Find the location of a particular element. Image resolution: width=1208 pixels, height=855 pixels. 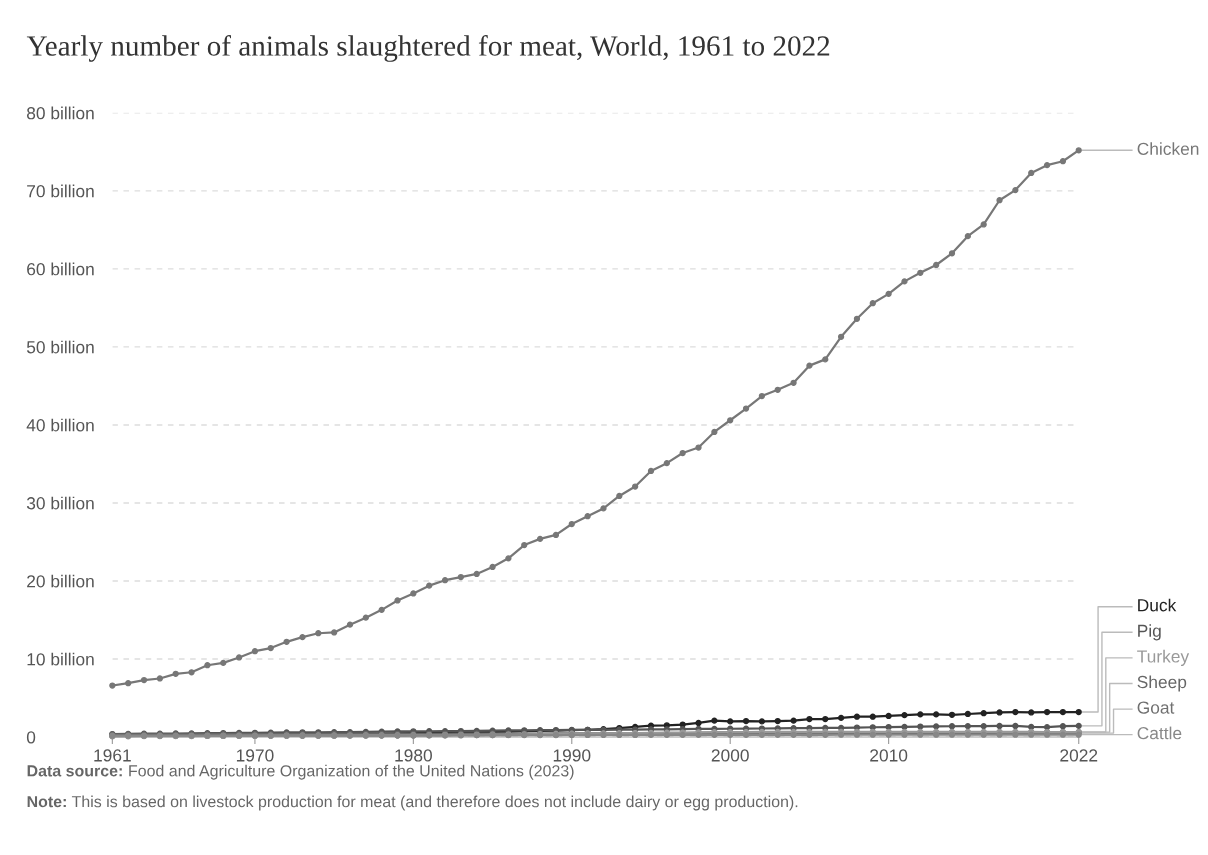

y-tick-label: 80 billion is located at coordinates (60, 113).